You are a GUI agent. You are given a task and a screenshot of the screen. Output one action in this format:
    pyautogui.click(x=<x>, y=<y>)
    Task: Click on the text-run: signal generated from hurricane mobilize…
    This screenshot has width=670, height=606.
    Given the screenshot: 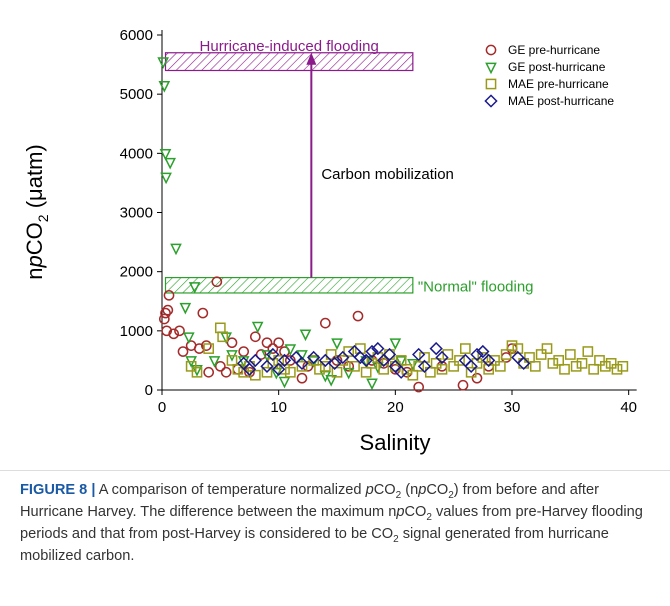 What is the action you would take?
    pyautogui.click(x=314, y=545)
    